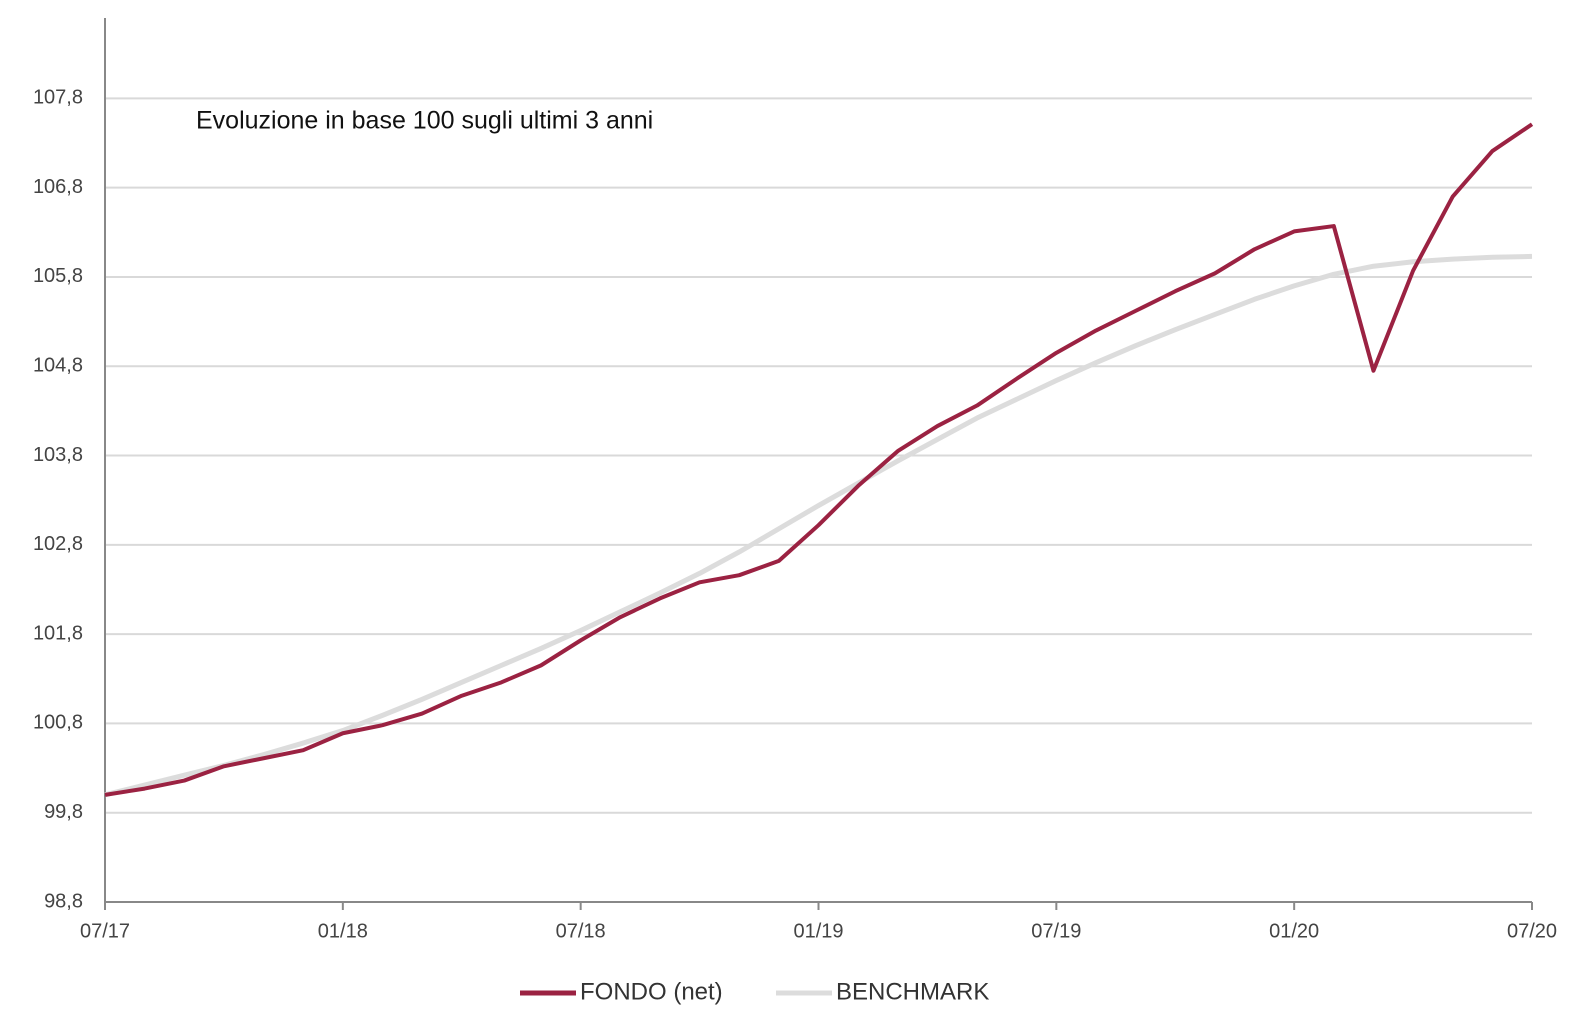 The height and width of the screenshot is (1010, 1577). I want to click on x-tick-label: 07/19, so click(1056, 931).